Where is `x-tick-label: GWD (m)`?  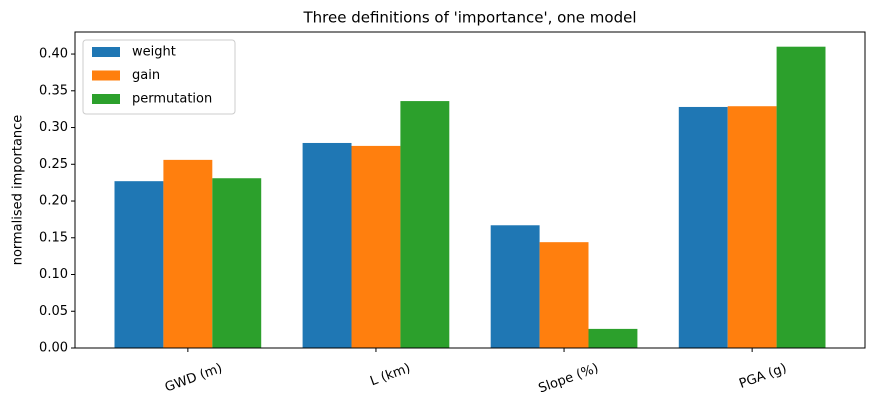 x-tick-label: GWD (m) is located at coordinates (193, 378).